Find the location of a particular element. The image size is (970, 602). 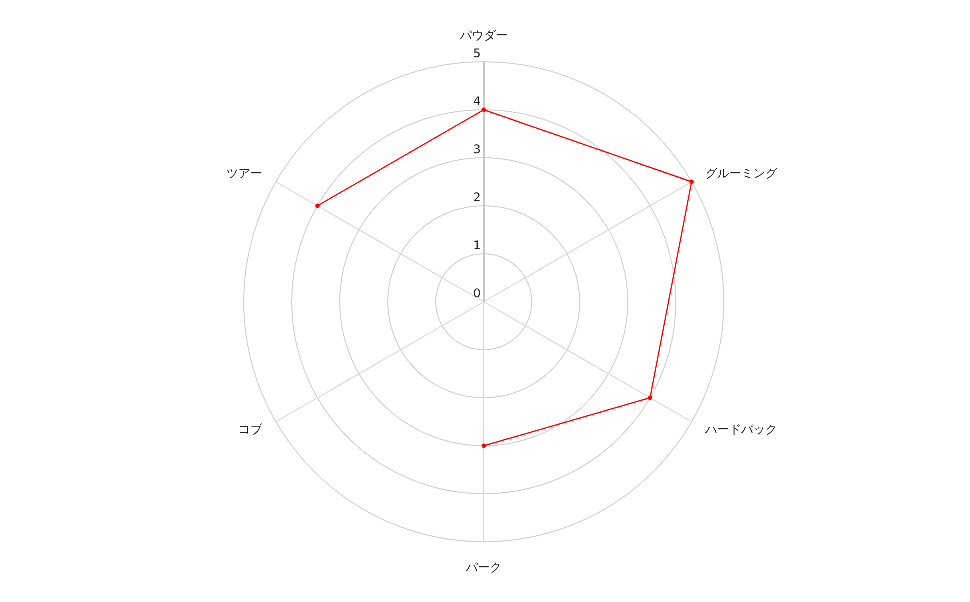

spoke-label: パーク is located at coordinates (483, 567).